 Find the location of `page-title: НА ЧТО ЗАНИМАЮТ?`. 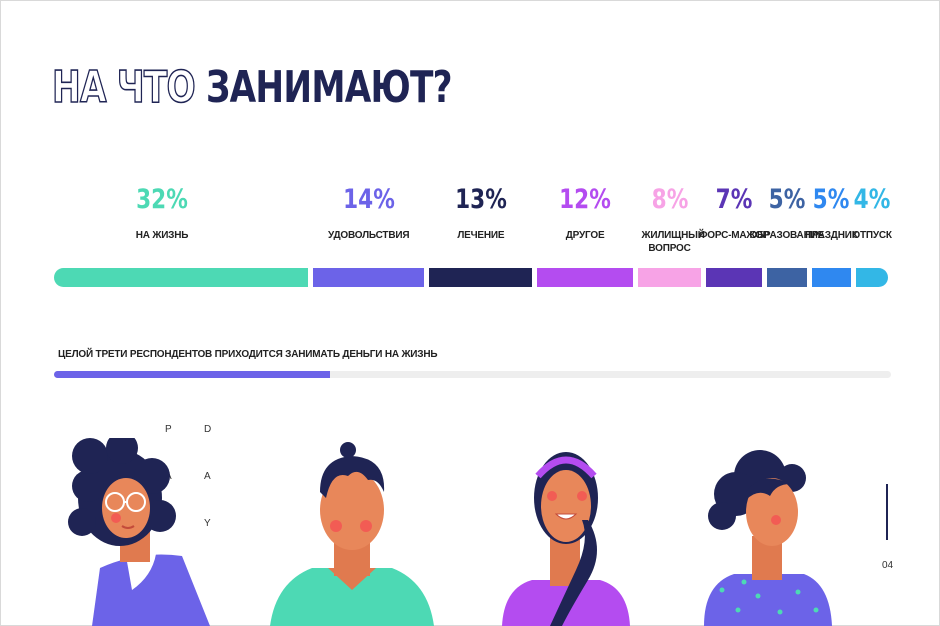

page-title: НА ЧТО ЗАНИМАЮТ? is located at coordinates (251, 87).